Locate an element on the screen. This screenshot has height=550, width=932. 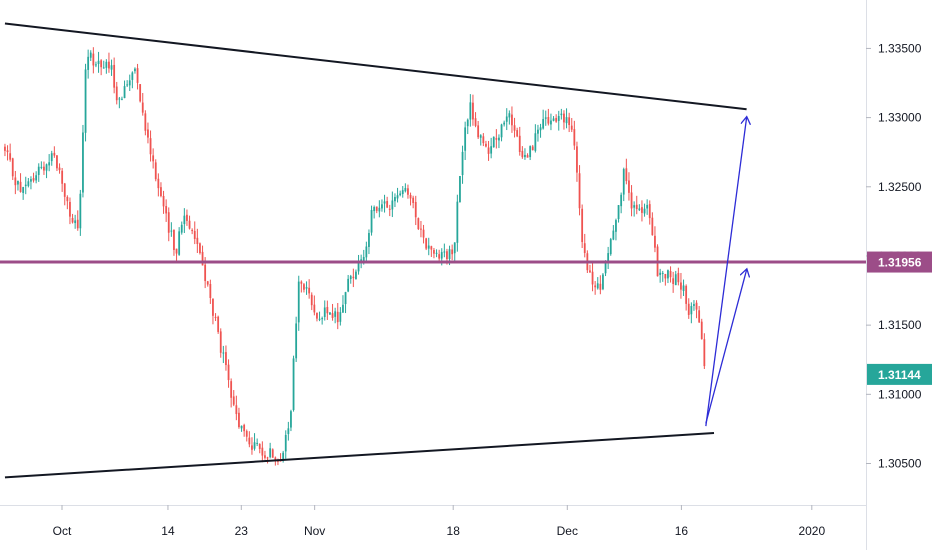
upper-resistance-trendline is located at coordinates (375, 66).